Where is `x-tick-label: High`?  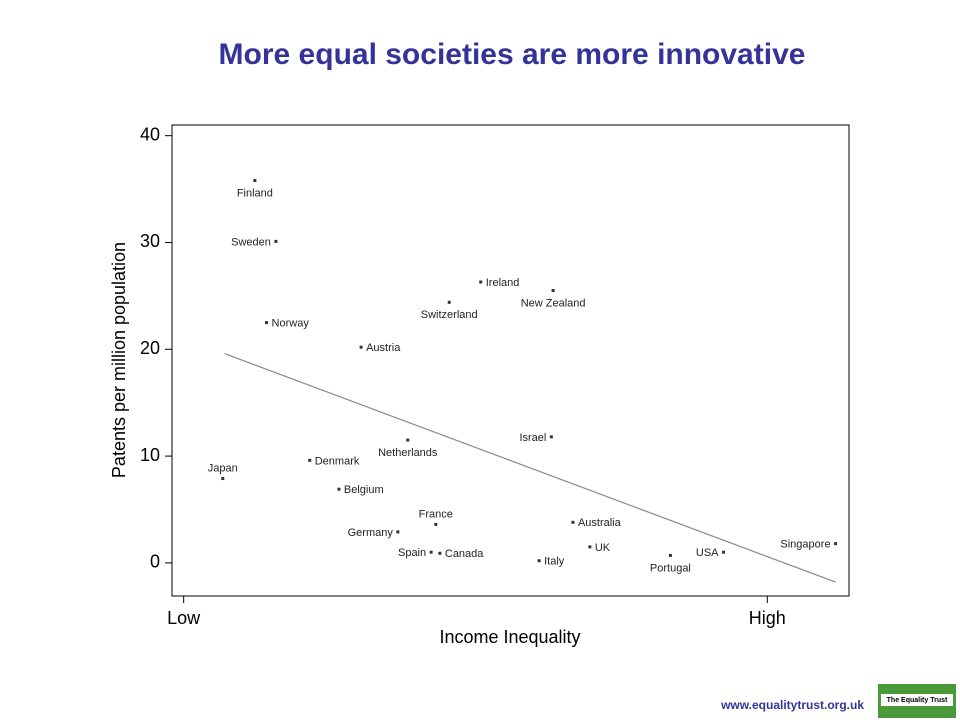
x-tick-label: High is located at coordinates (767, 618).